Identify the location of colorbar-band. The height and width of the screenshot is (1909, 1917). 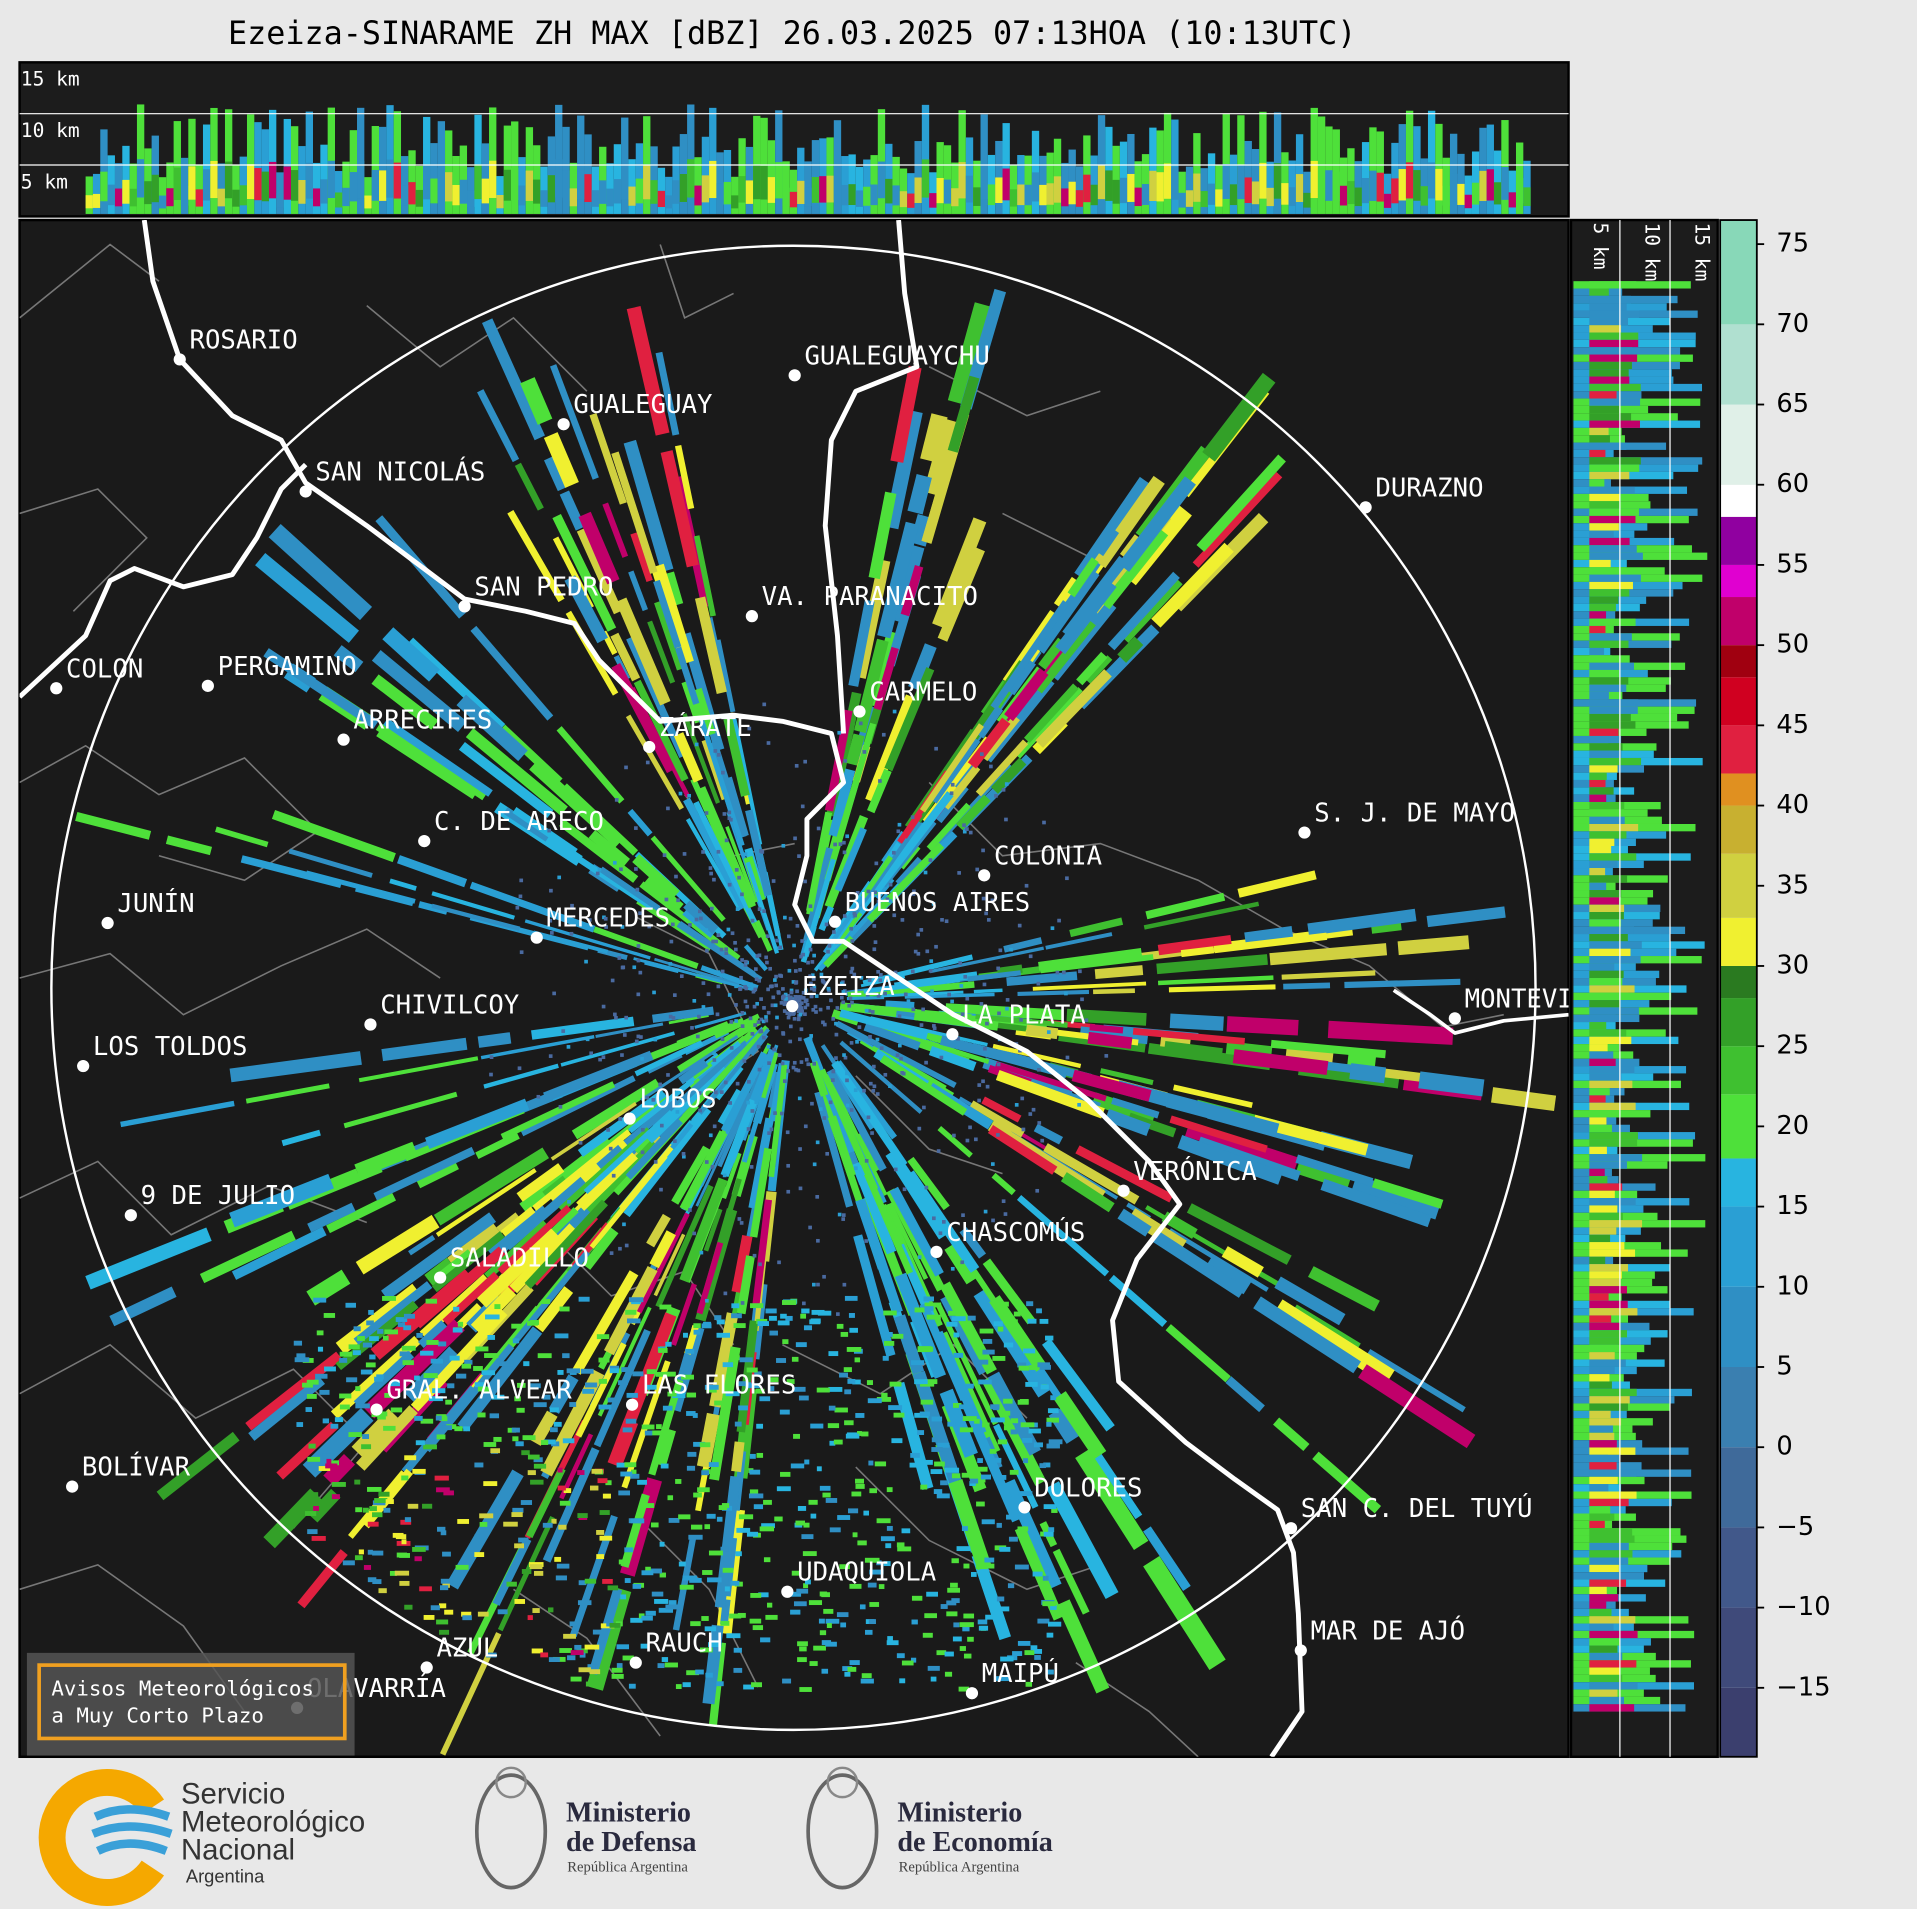
(1738, 1246).